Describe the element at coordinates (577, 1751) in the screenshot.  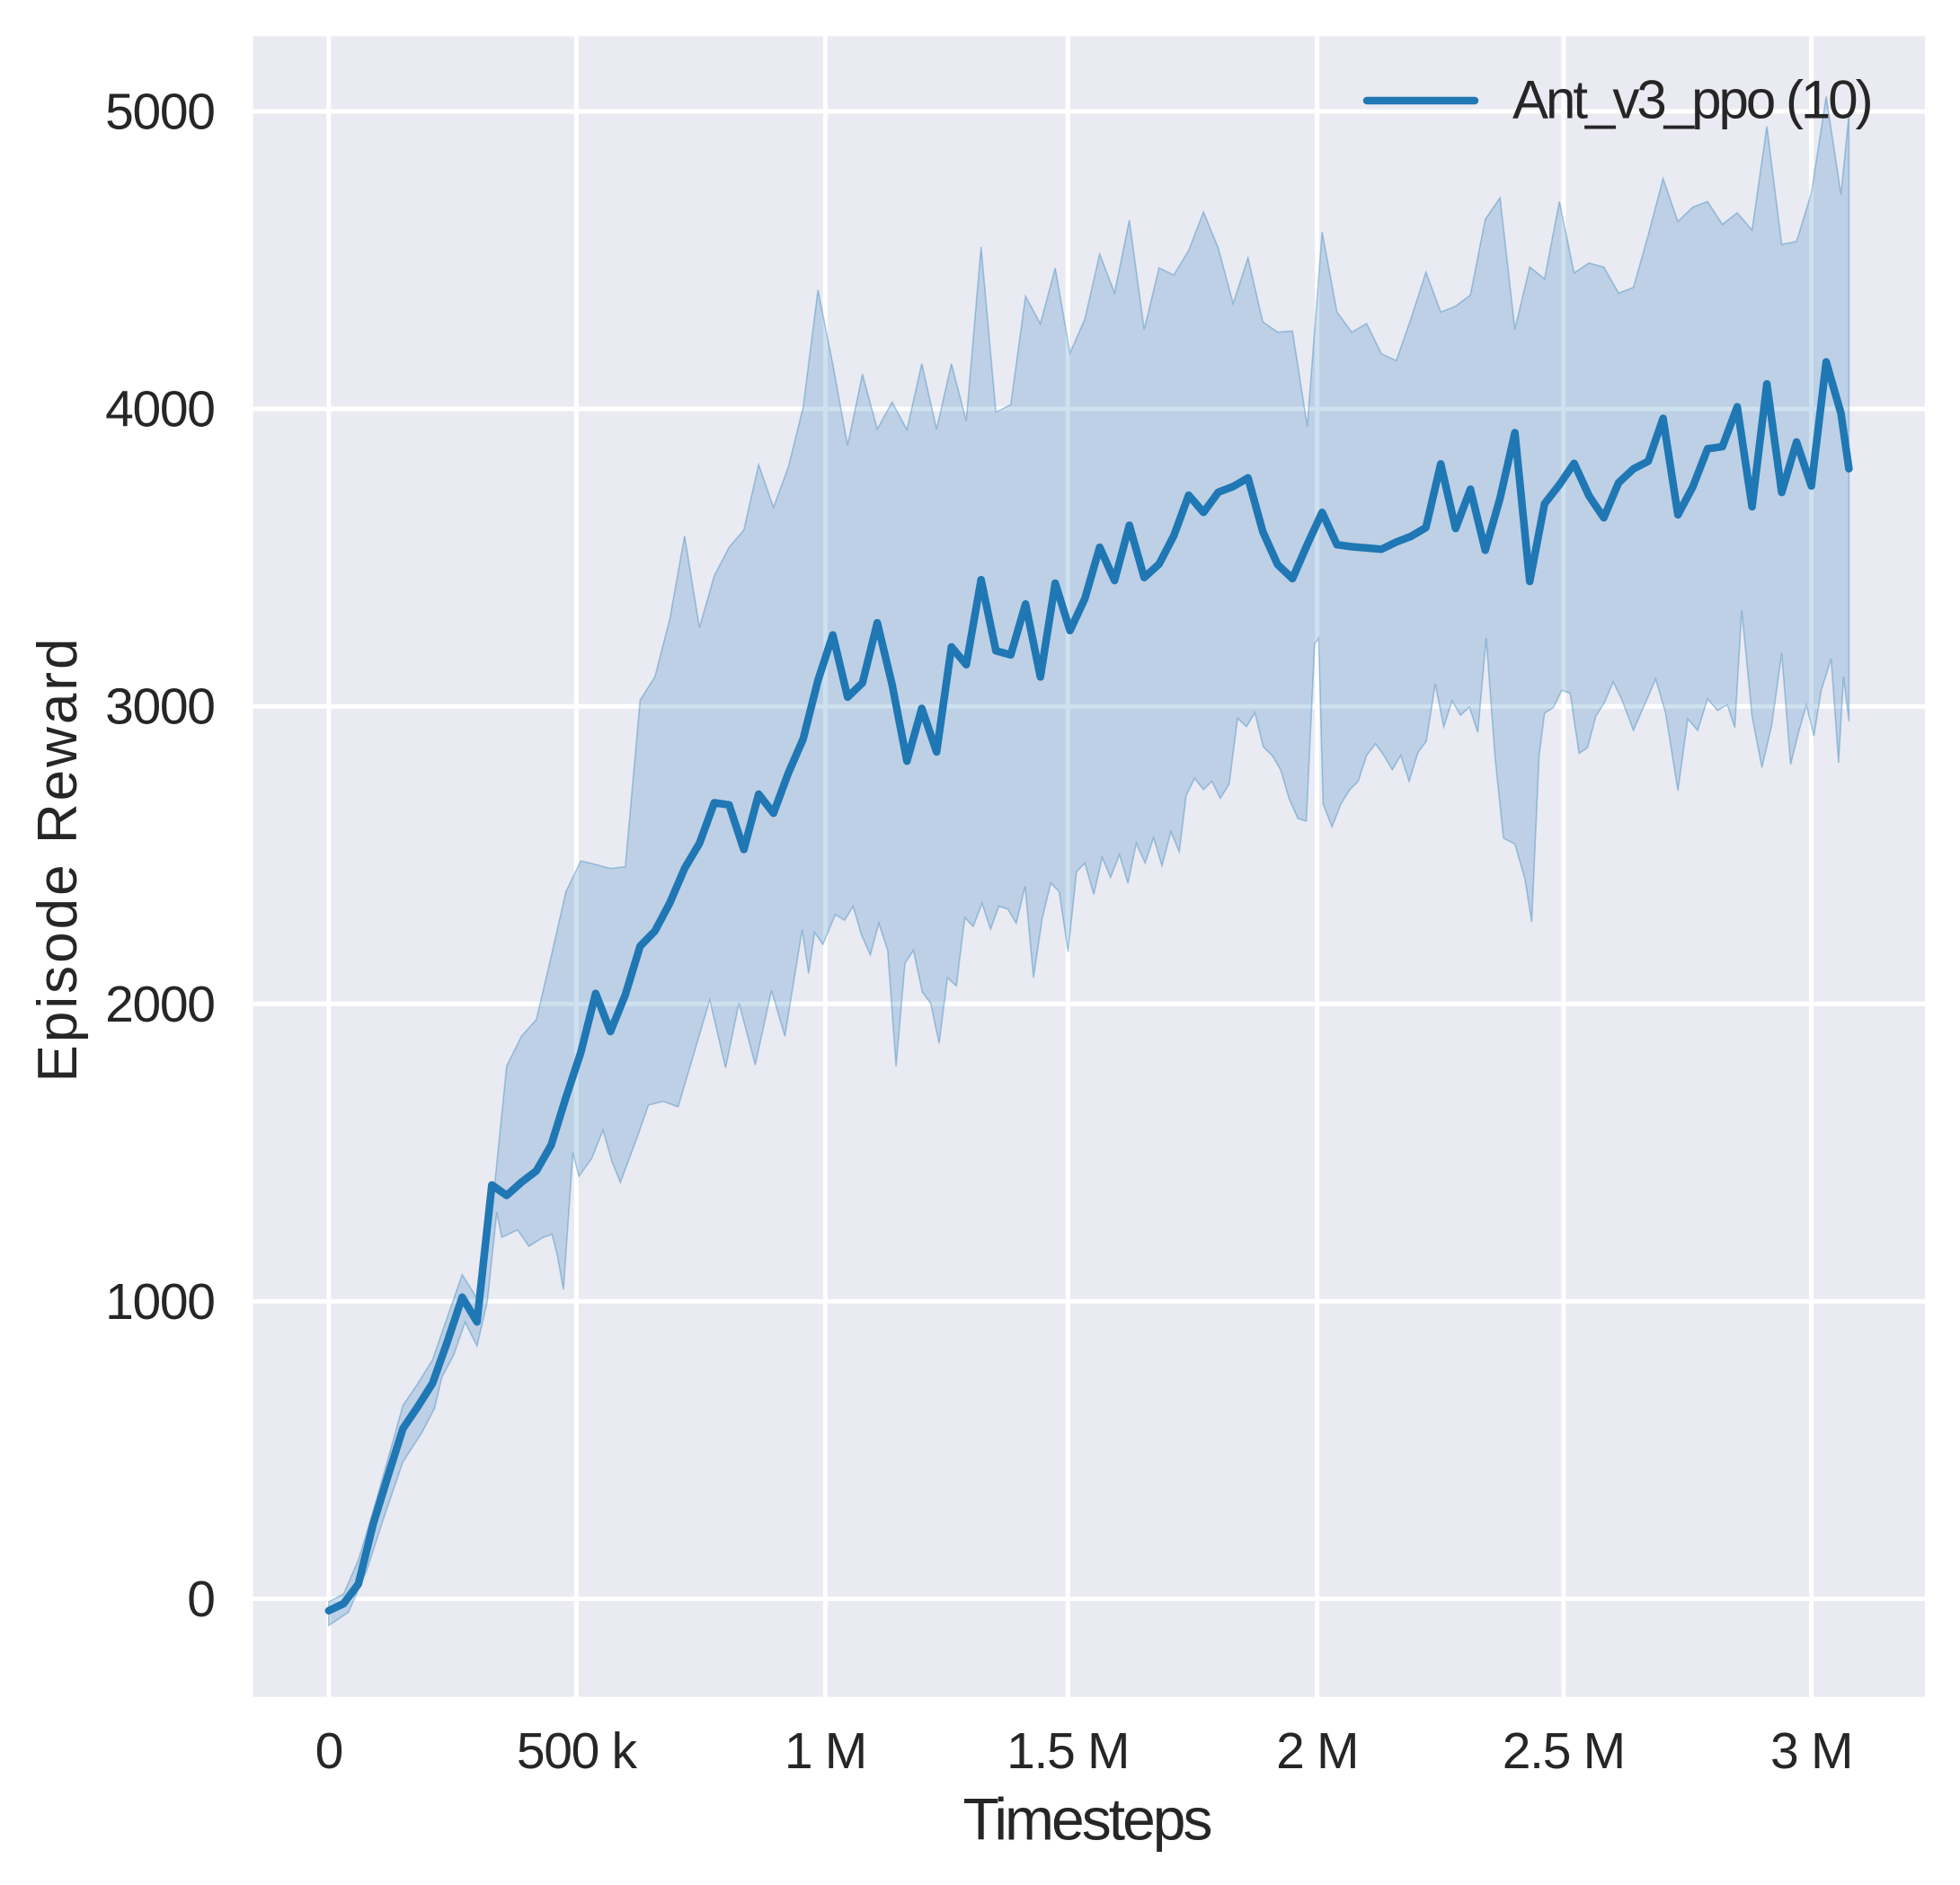
I see `svg-text: 500 k` at that location.